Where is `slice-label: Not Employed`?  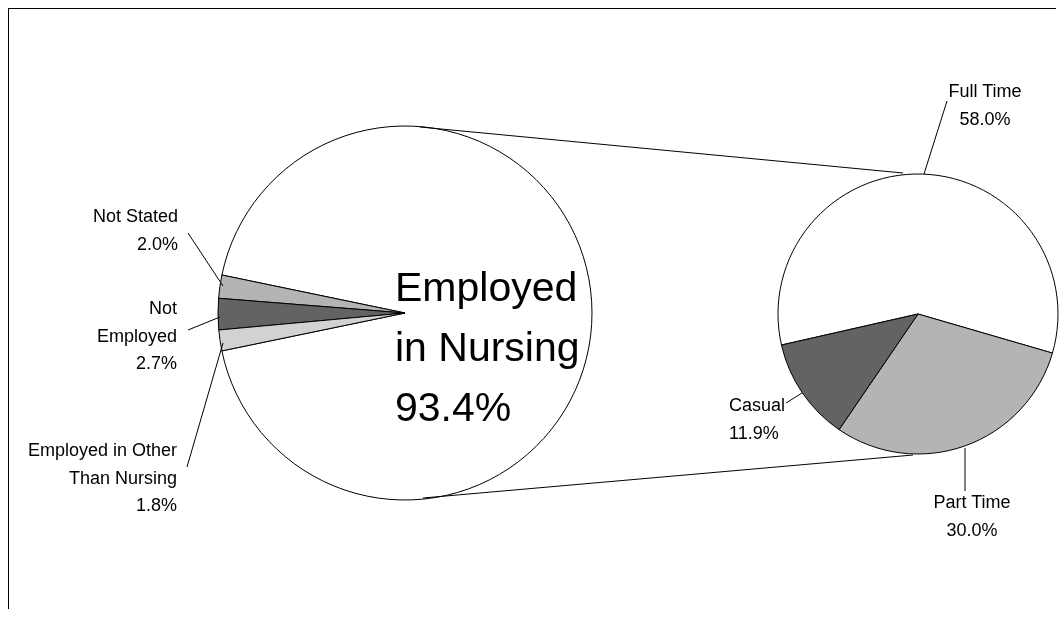
slice-label: Not Employed is located at coordinates (136, 322).